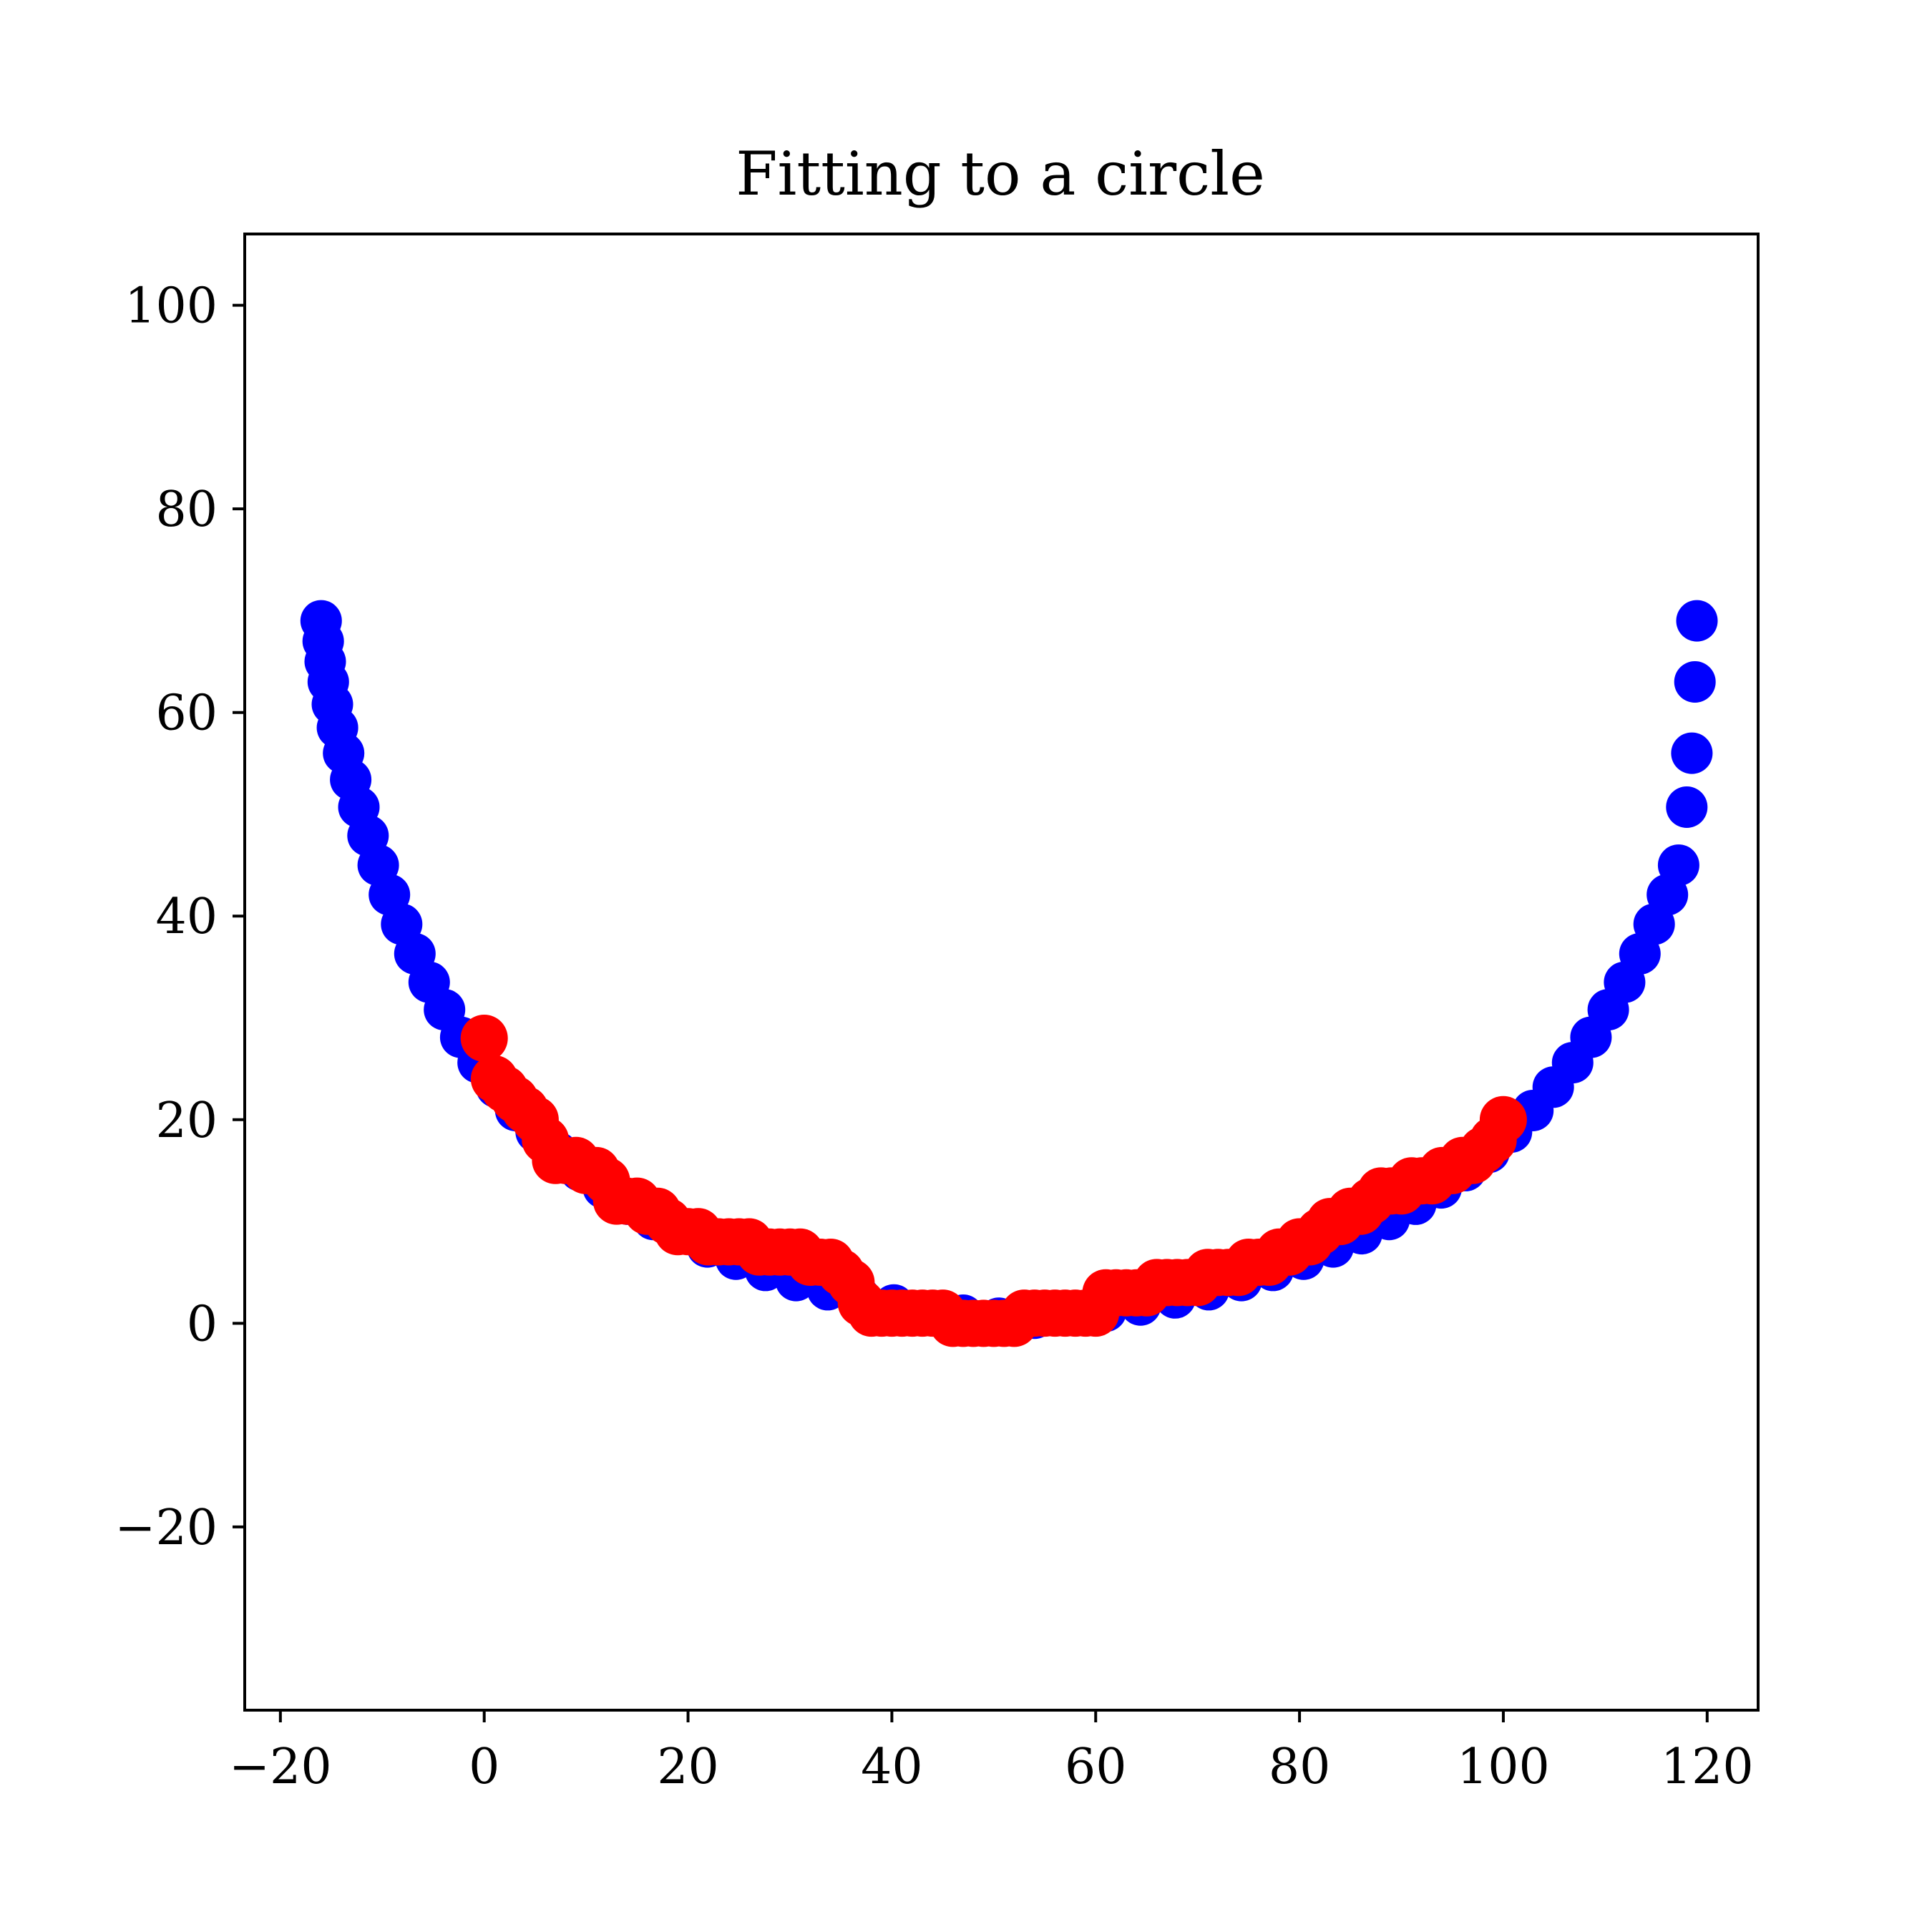  What do you see at coordinates (688, 1767) in the screenshot?
I see `x-tick-label: 20` at bounding box center [688, 1767].